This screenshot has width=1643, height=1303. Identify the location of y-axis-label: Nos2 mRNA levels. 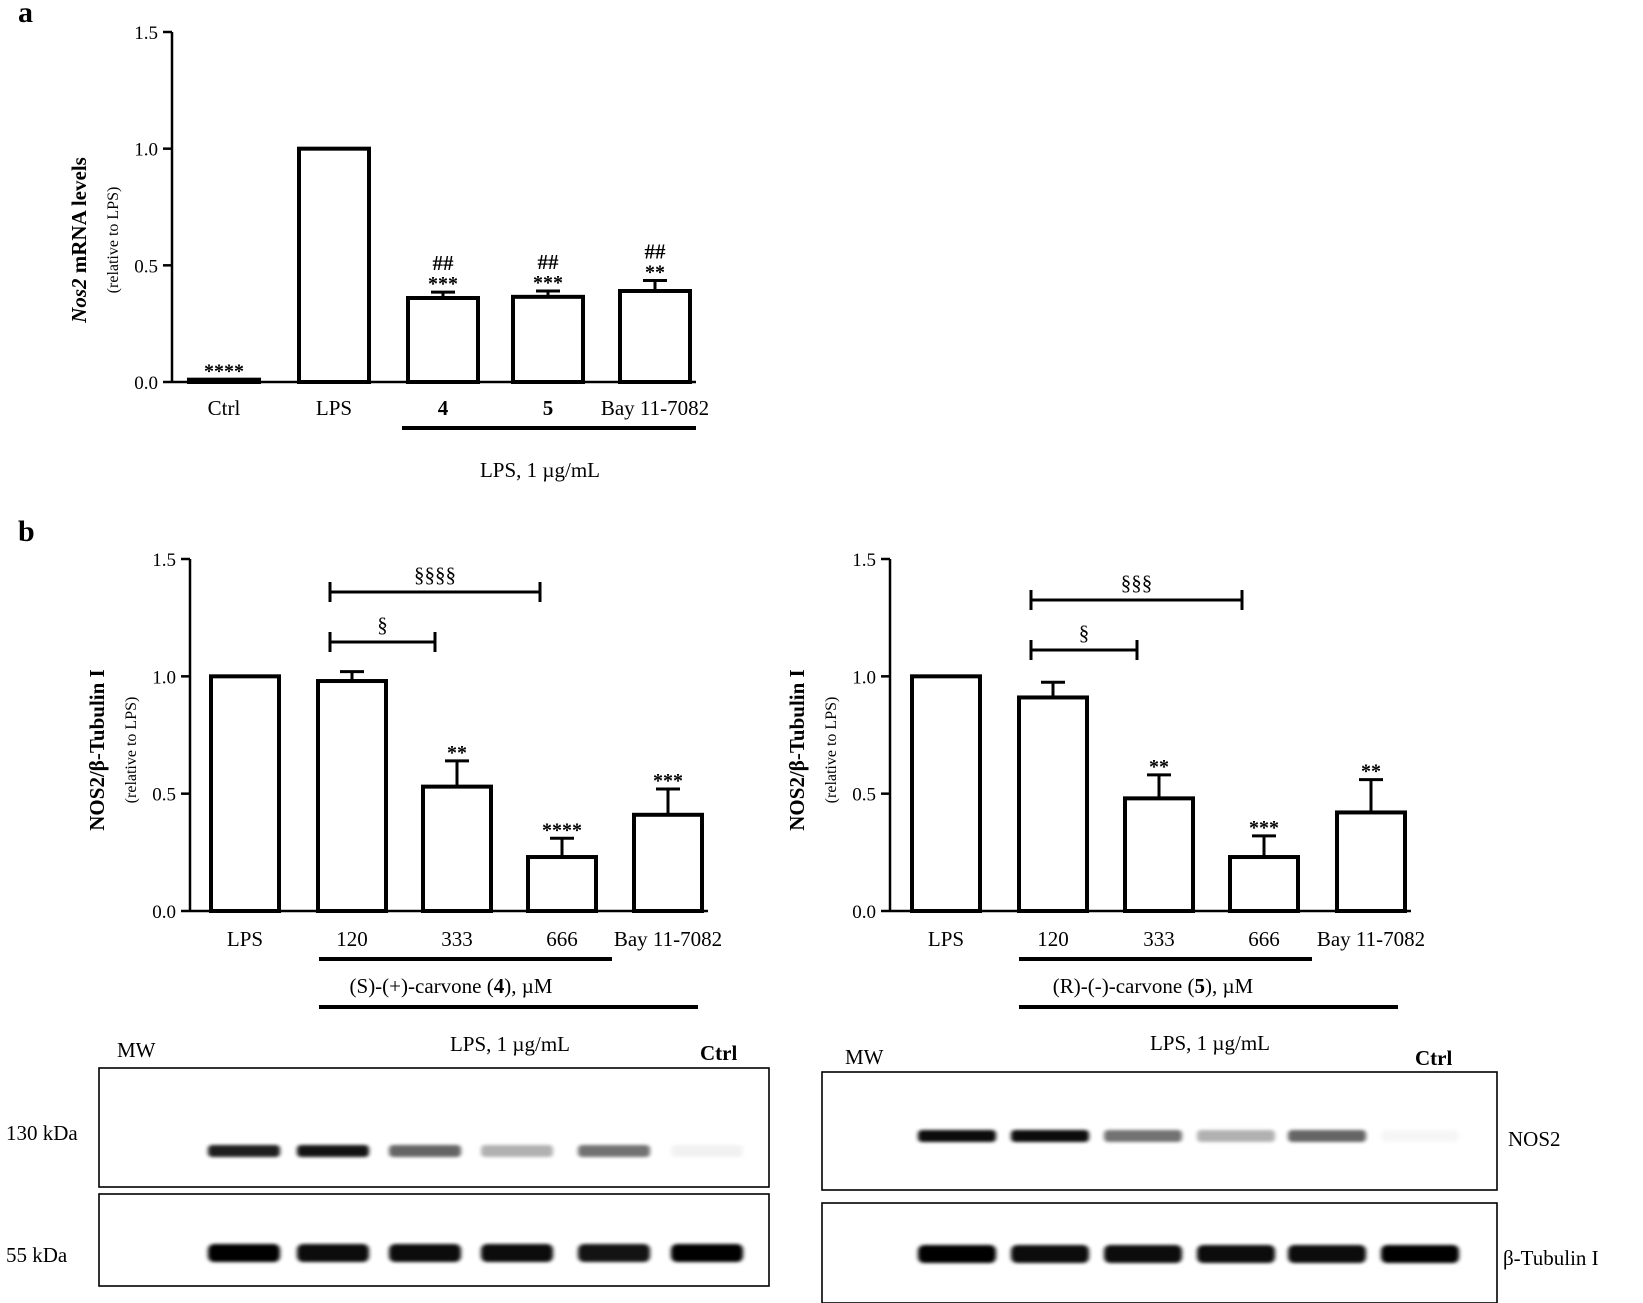
(79, 240).